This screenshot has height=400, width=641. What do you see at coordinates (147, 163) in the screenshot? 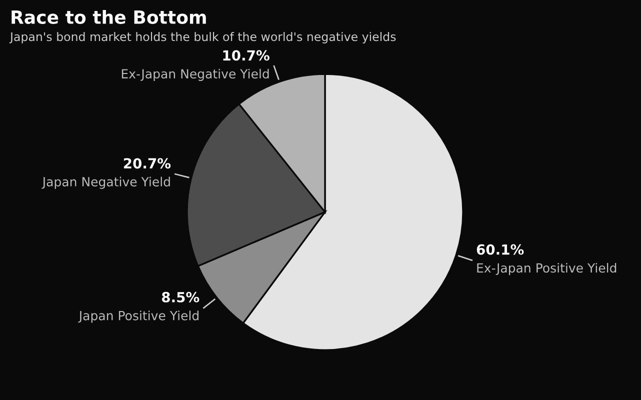
I see `data-label: 20.7%` at bounding box center [147, 163].